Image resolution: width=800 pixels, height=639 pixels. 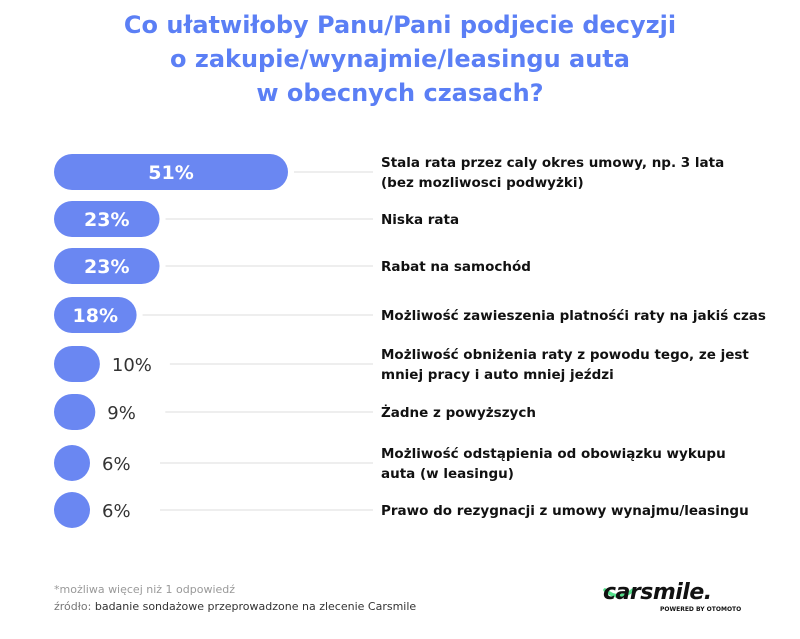 I want to click on category-label-line: (bez mozliwosci podwyżki), so click(x=482, y=183).